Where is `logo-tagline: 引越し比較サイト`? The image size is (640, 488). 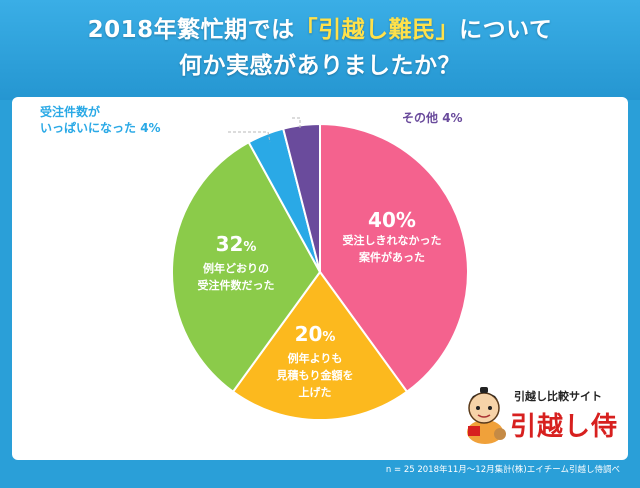 logo-tagline: 引越し比較サイト is located at coordinates (558, 396).